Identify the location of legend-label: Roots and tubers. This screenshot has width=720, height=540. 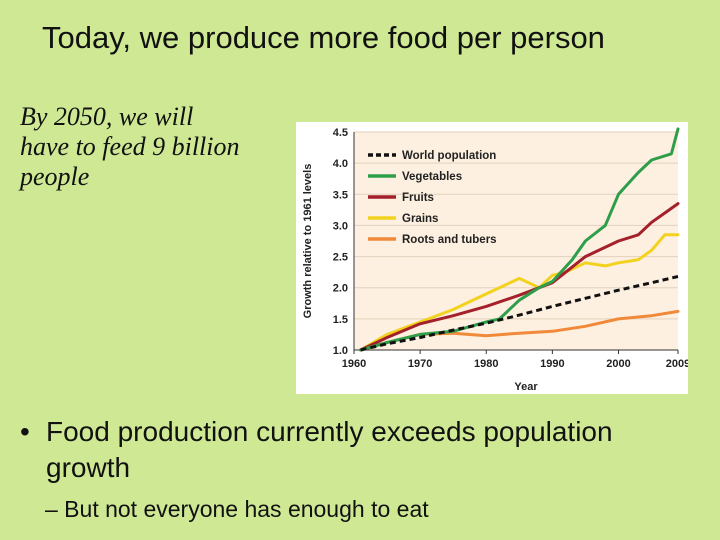
(449, 240).